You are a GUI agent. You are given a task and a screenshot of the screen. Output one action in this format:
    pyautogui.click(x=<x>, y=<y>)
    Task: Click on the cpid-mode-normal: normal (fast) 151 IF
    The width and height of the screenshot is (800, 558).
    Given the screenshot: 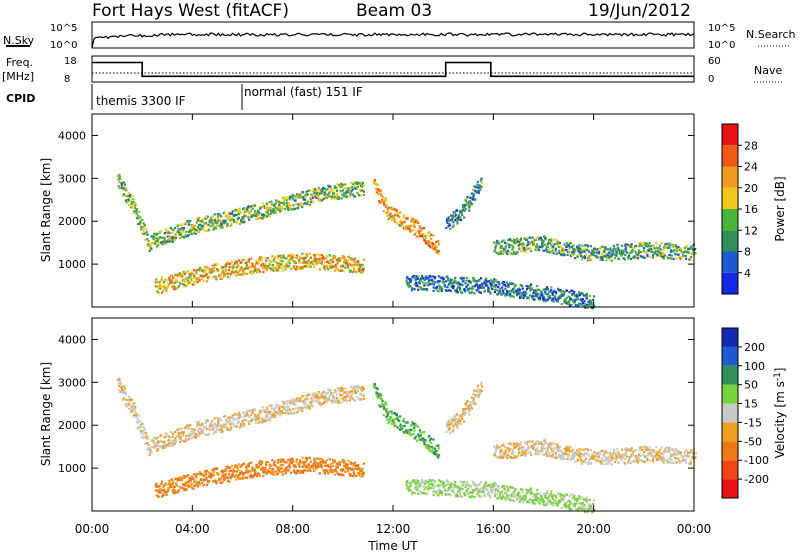 What is the action you would take?
    pyautogui.click(x=303, y=92)
    